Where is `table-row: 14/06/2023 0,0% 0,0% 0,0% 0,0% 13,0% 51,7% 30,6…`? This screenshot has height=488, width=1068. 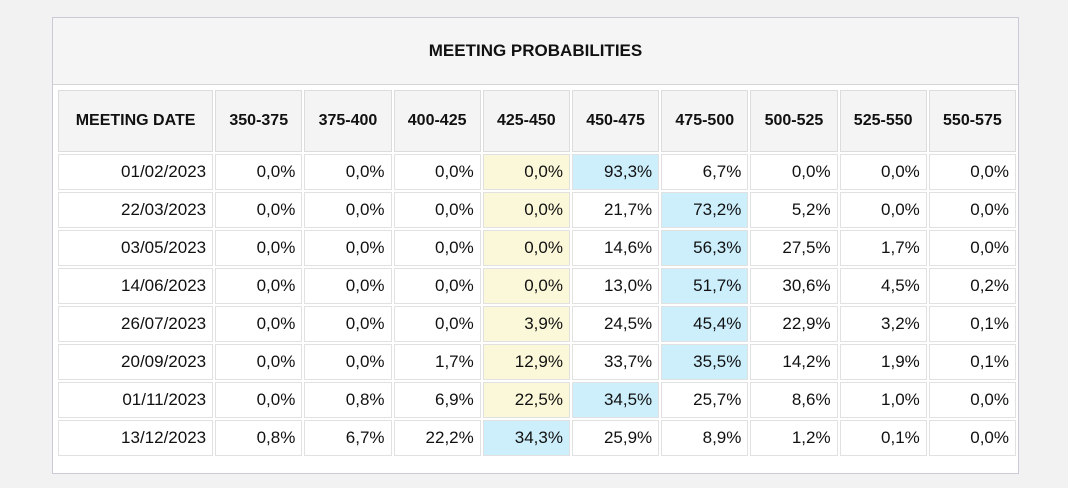
table-row: 14/06/2023 0,0% 0,0% 0,0% 0,0% 13,0% 51,7% 30,6… is located at coordinates (537, 286).